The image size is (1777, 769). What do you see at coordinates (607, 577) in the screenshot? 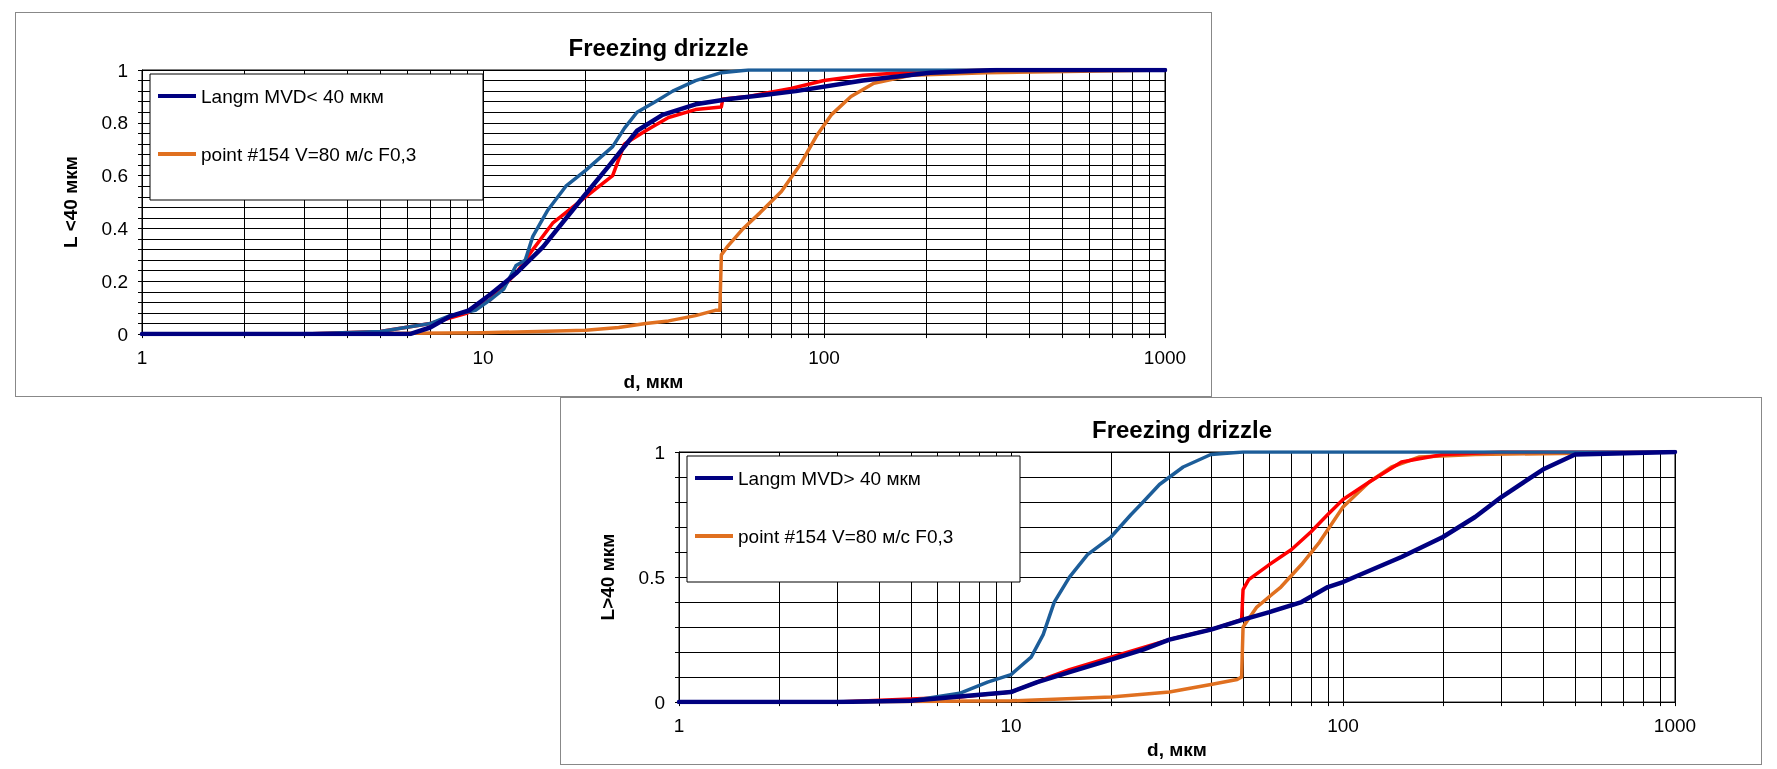
I see `y-axis-title: L>40 мкм` at bounding box center [607, 577].